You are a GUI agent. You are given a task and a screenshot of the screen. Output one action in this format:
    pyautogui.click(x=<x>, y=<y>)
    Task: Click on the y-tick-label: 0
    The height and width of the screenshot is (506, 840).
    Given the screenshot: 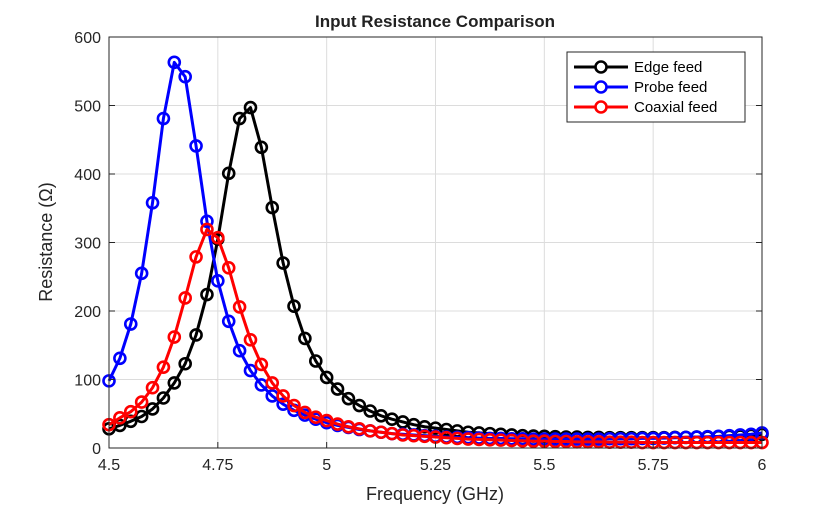 What is the action you would take?
    pyautogui.click(x=96, y=449)
    